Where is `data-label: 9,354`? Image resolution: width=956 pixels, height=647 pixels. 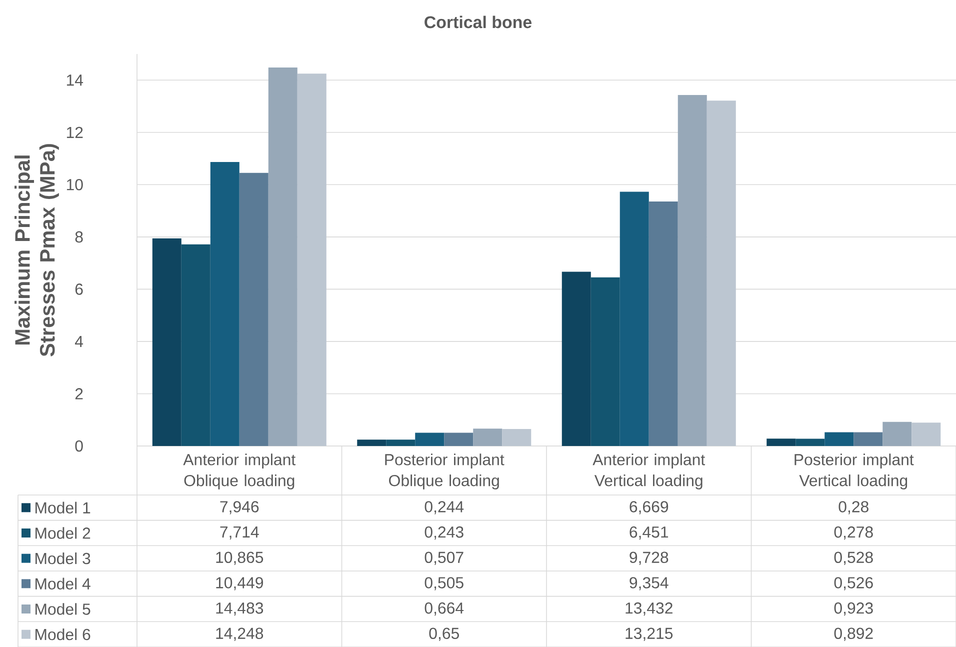 data-label: 9,354 is located at coordinates (649, 583).